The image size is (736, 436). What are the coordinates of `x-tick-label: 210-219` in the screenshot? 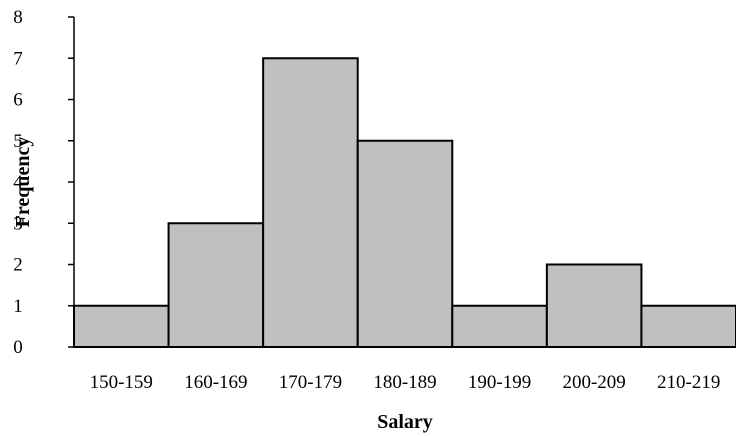 It's located at (688, 382).